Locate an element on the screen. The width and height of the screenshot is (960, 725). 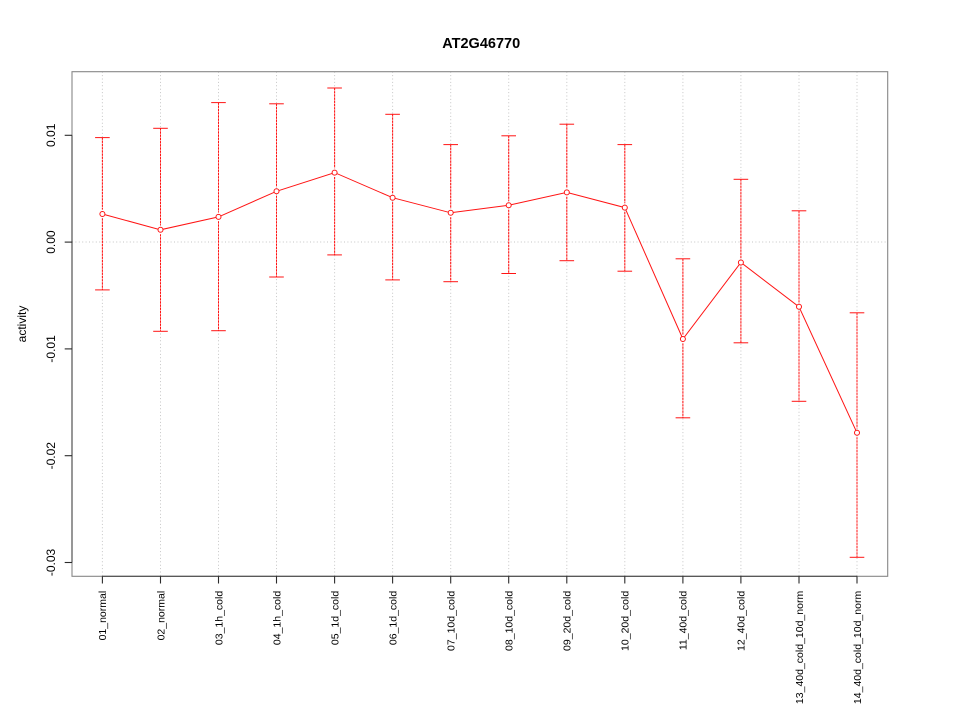
svg-text: AT2G46770 is located at coordinates (481, 44).